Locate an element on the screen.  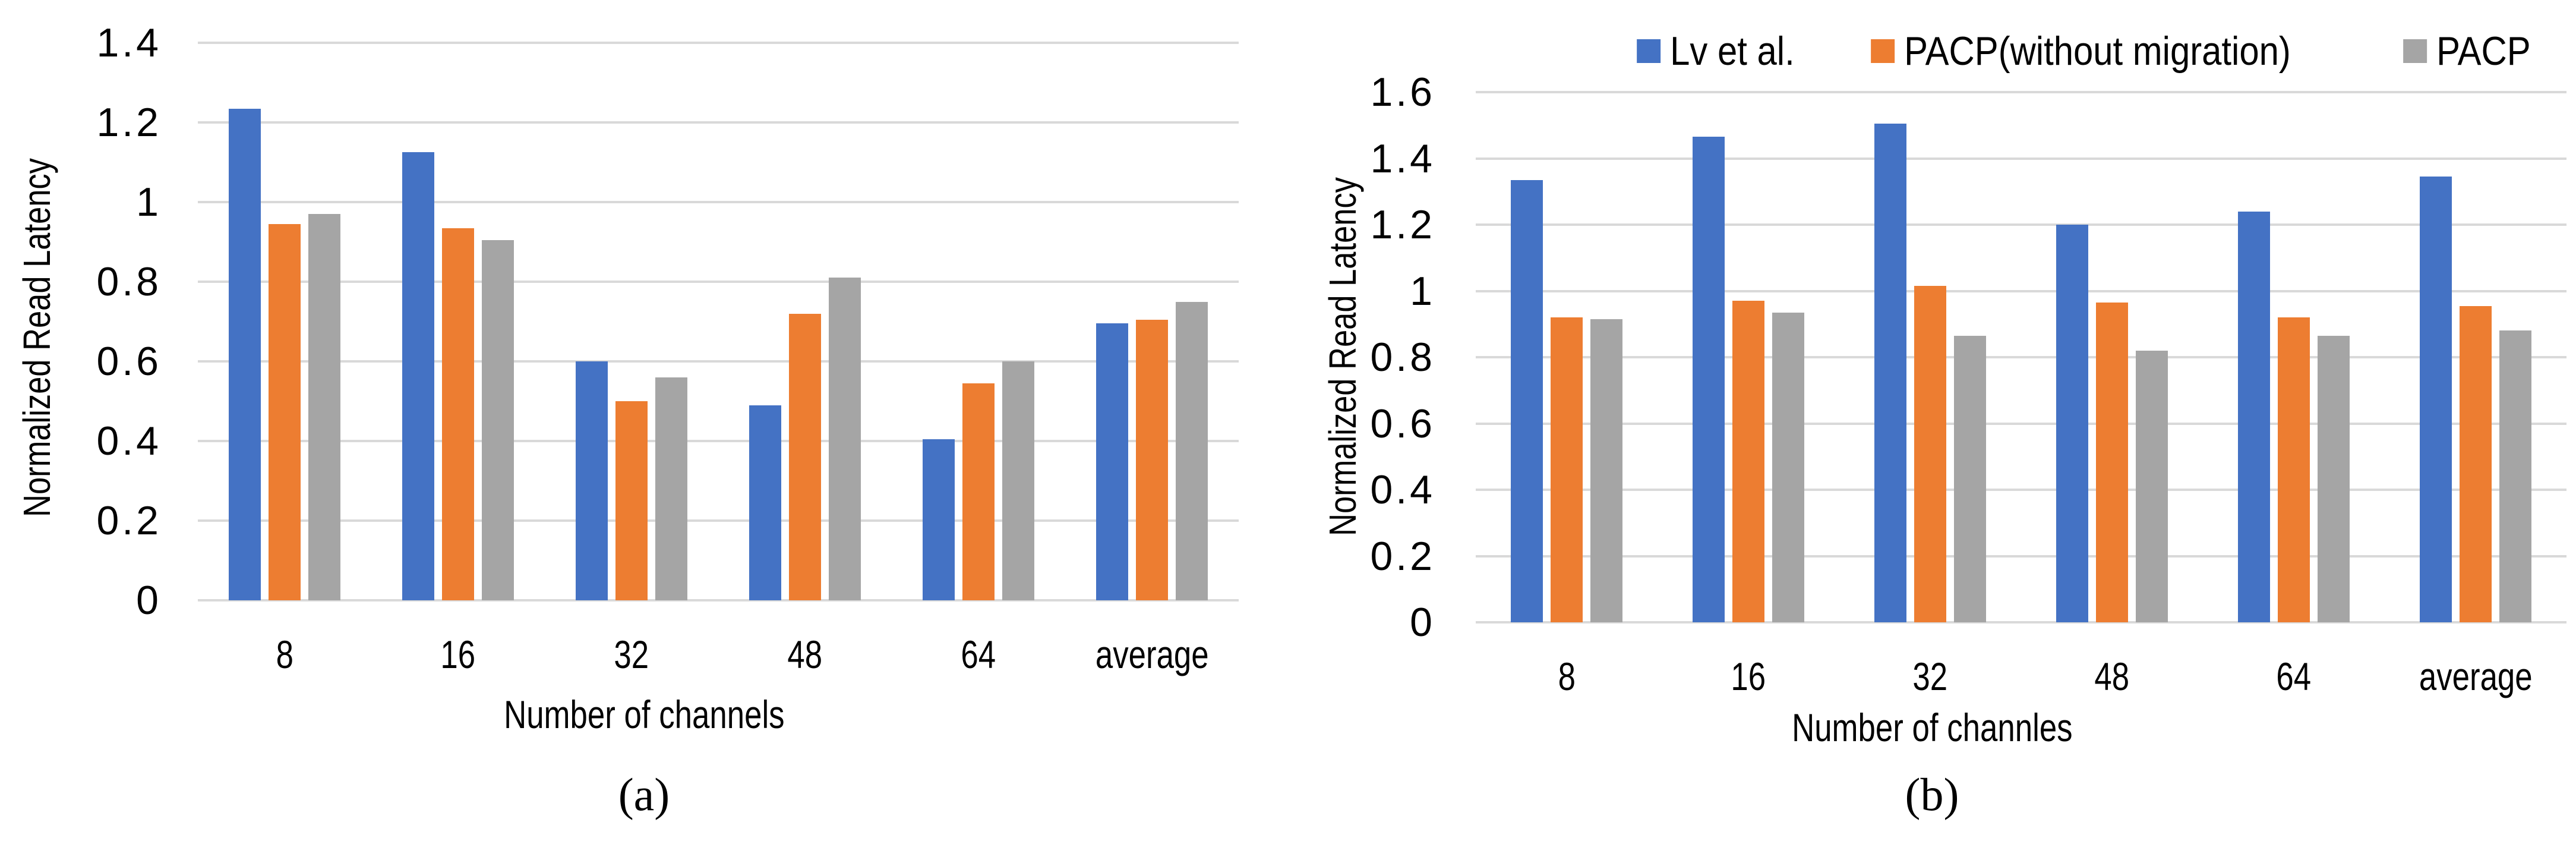
x-axis-tick-label-average: average is located at coordinates (2475, 676).